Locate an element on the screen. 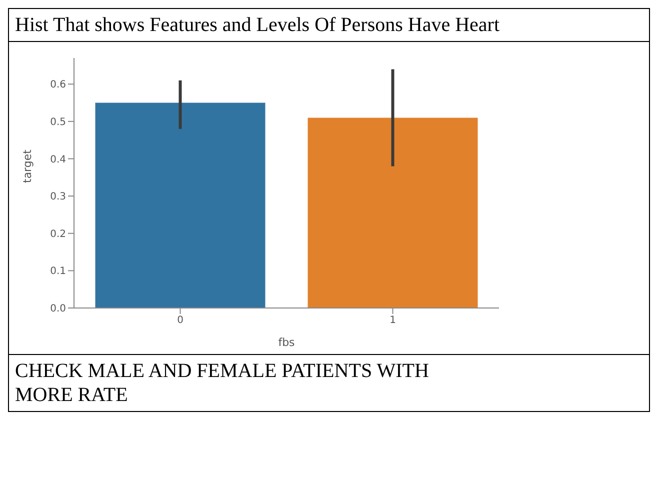 The image size is (661, 480). y-tick-label: 0.4 is located at coordinates (58, 160).